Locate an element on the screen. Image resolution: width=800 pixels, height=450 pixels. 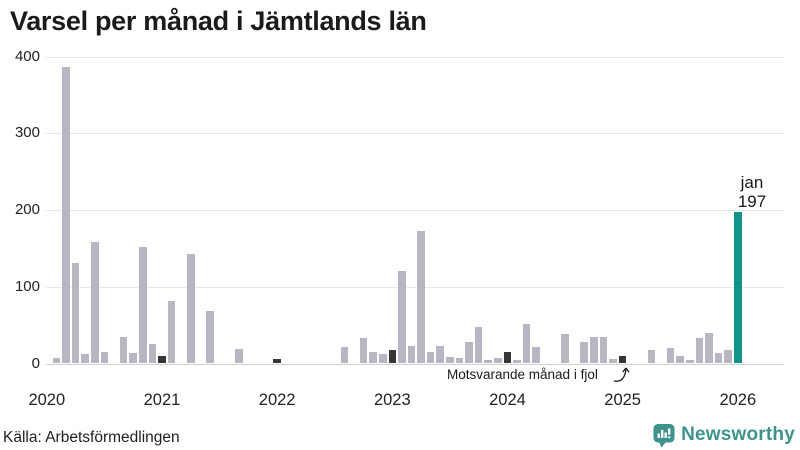
bar-2022-jan is located at coordinates (277, 361).